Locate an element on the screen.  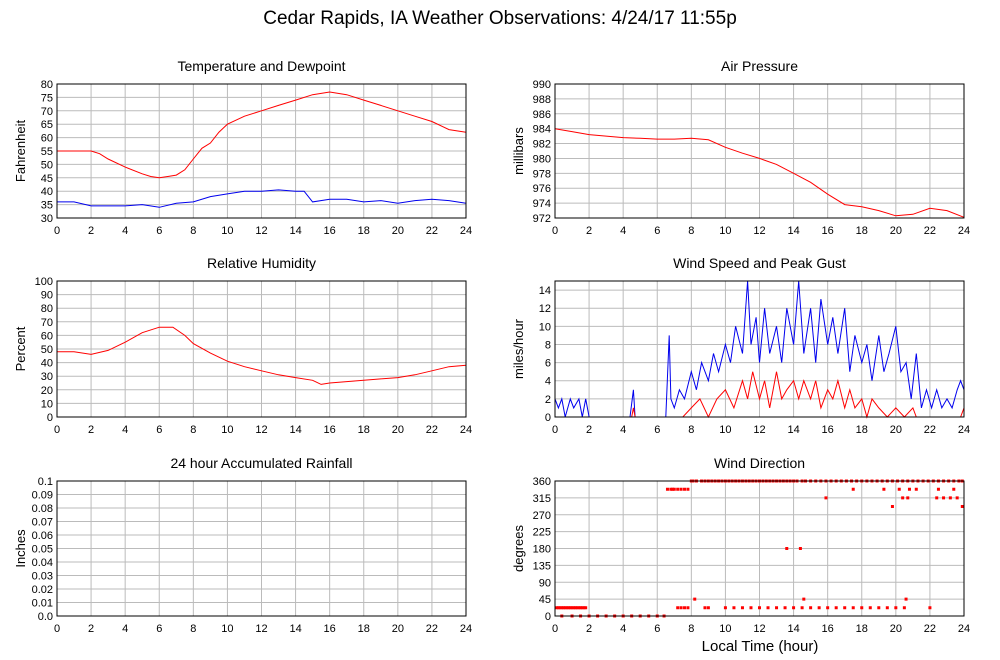
rain-xtick-label: 8 is located at coordinates (193, 629).